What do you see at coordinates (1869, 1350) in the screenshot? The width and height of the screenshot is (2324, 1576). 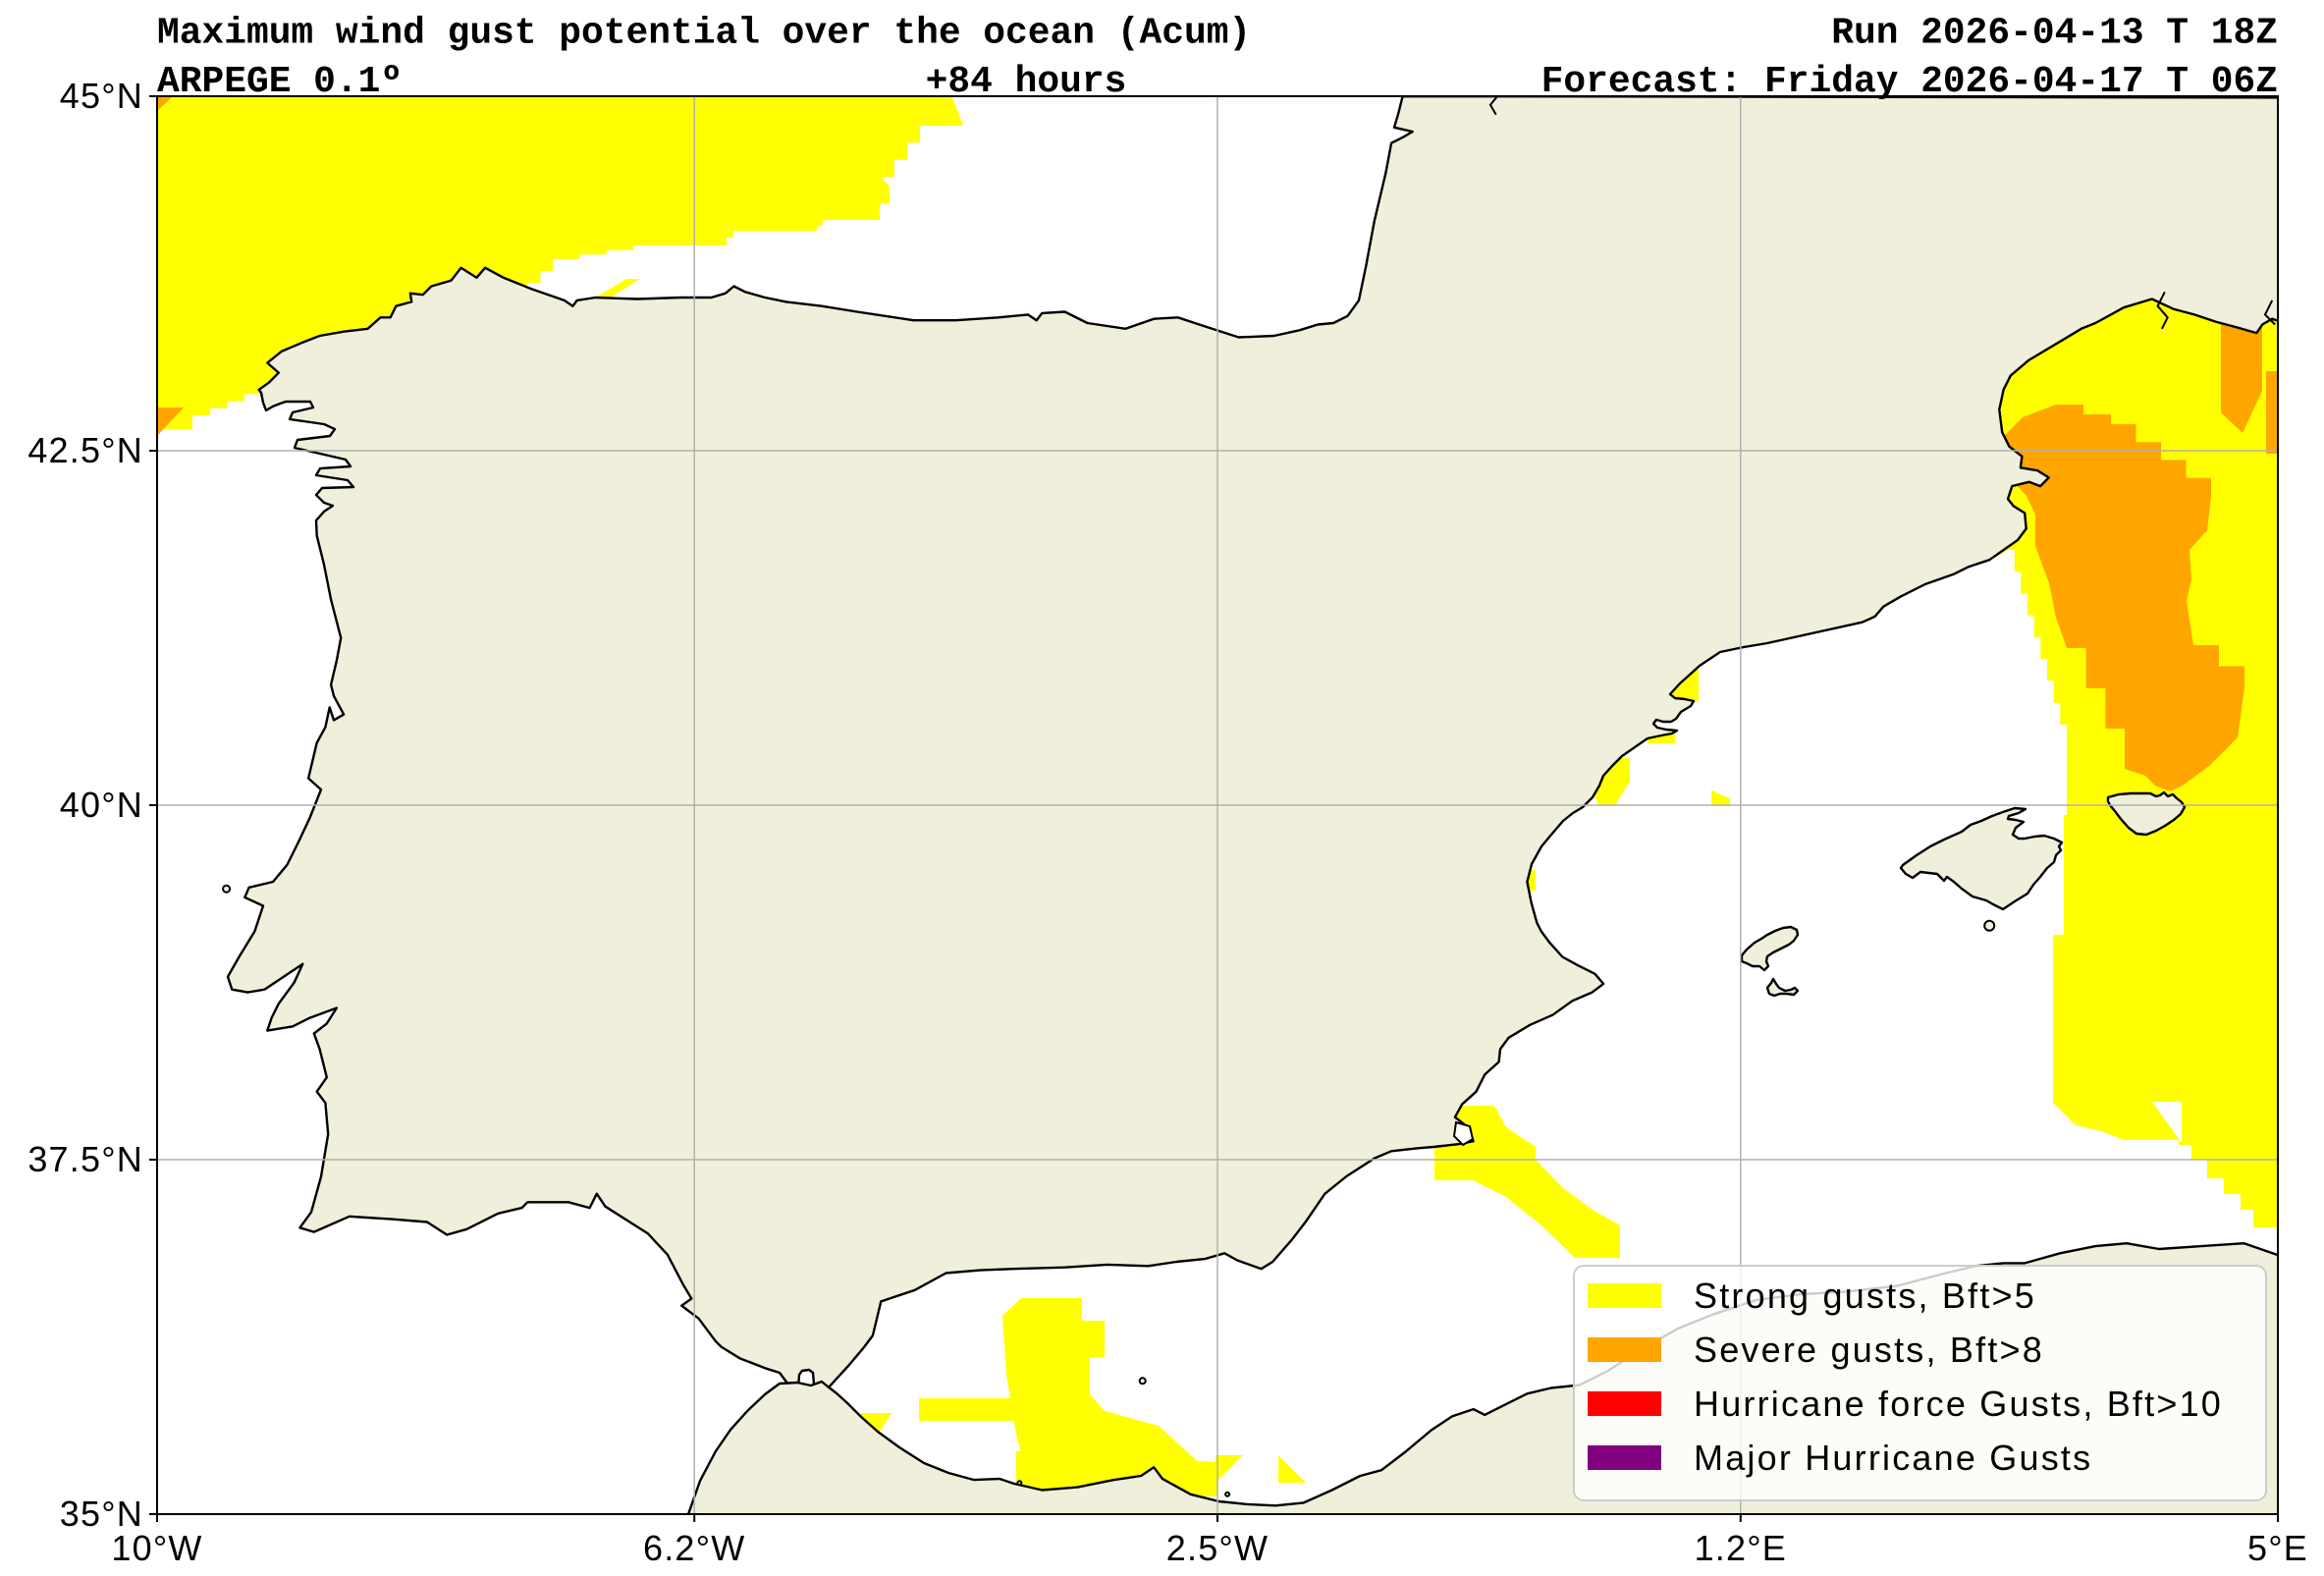 I see `svg-text: Severe gusts, Bft>8` at bounding box center [1869, 1350].